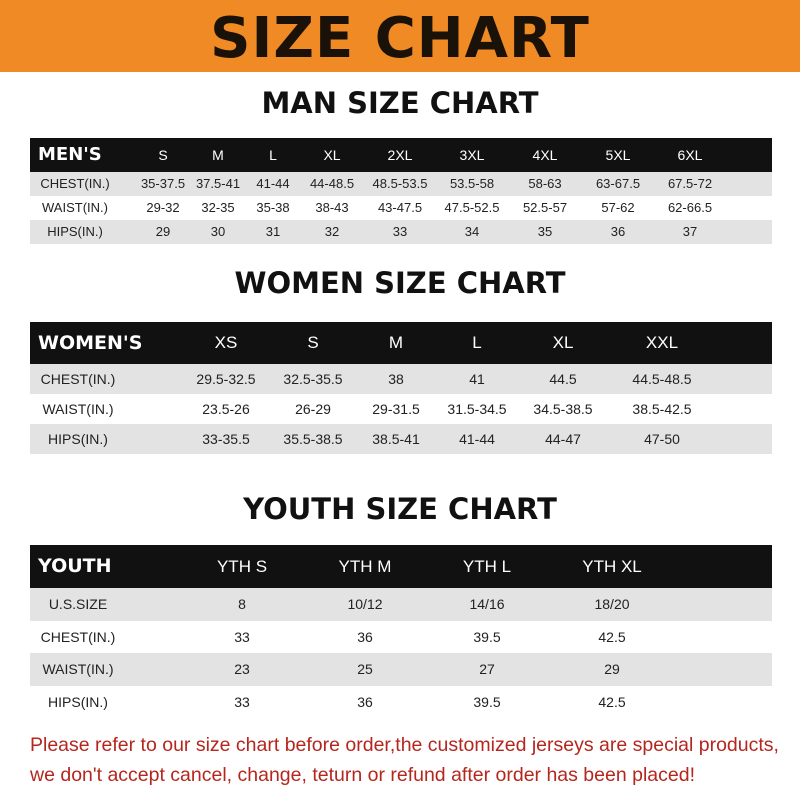 The height and width of the screenshot is (800, 800). Describe the element at coordinates (690, 183) in the screenshot. I see `table-cell: 67.5-72` at that location.